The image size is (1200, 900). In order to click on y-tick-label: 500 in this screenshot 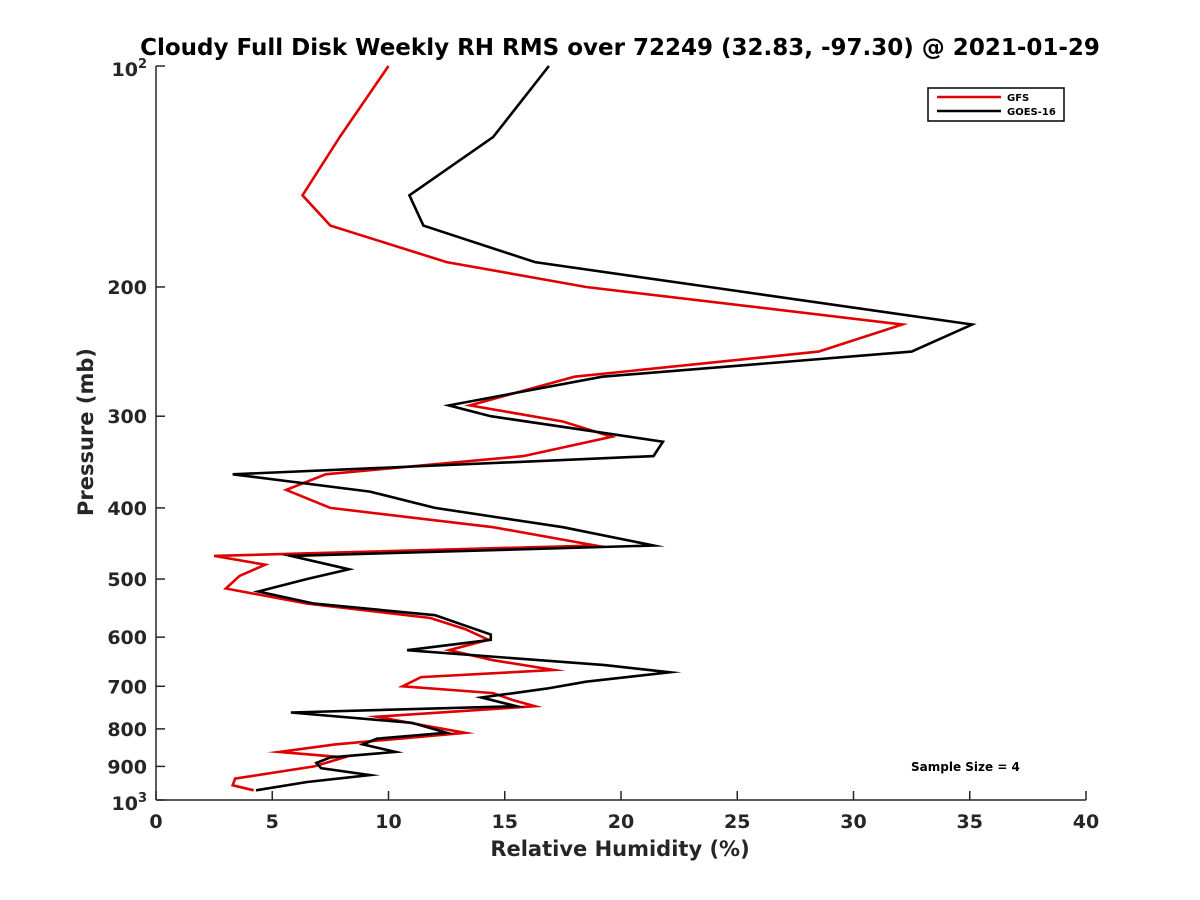, I will do `click(127, 580)`.